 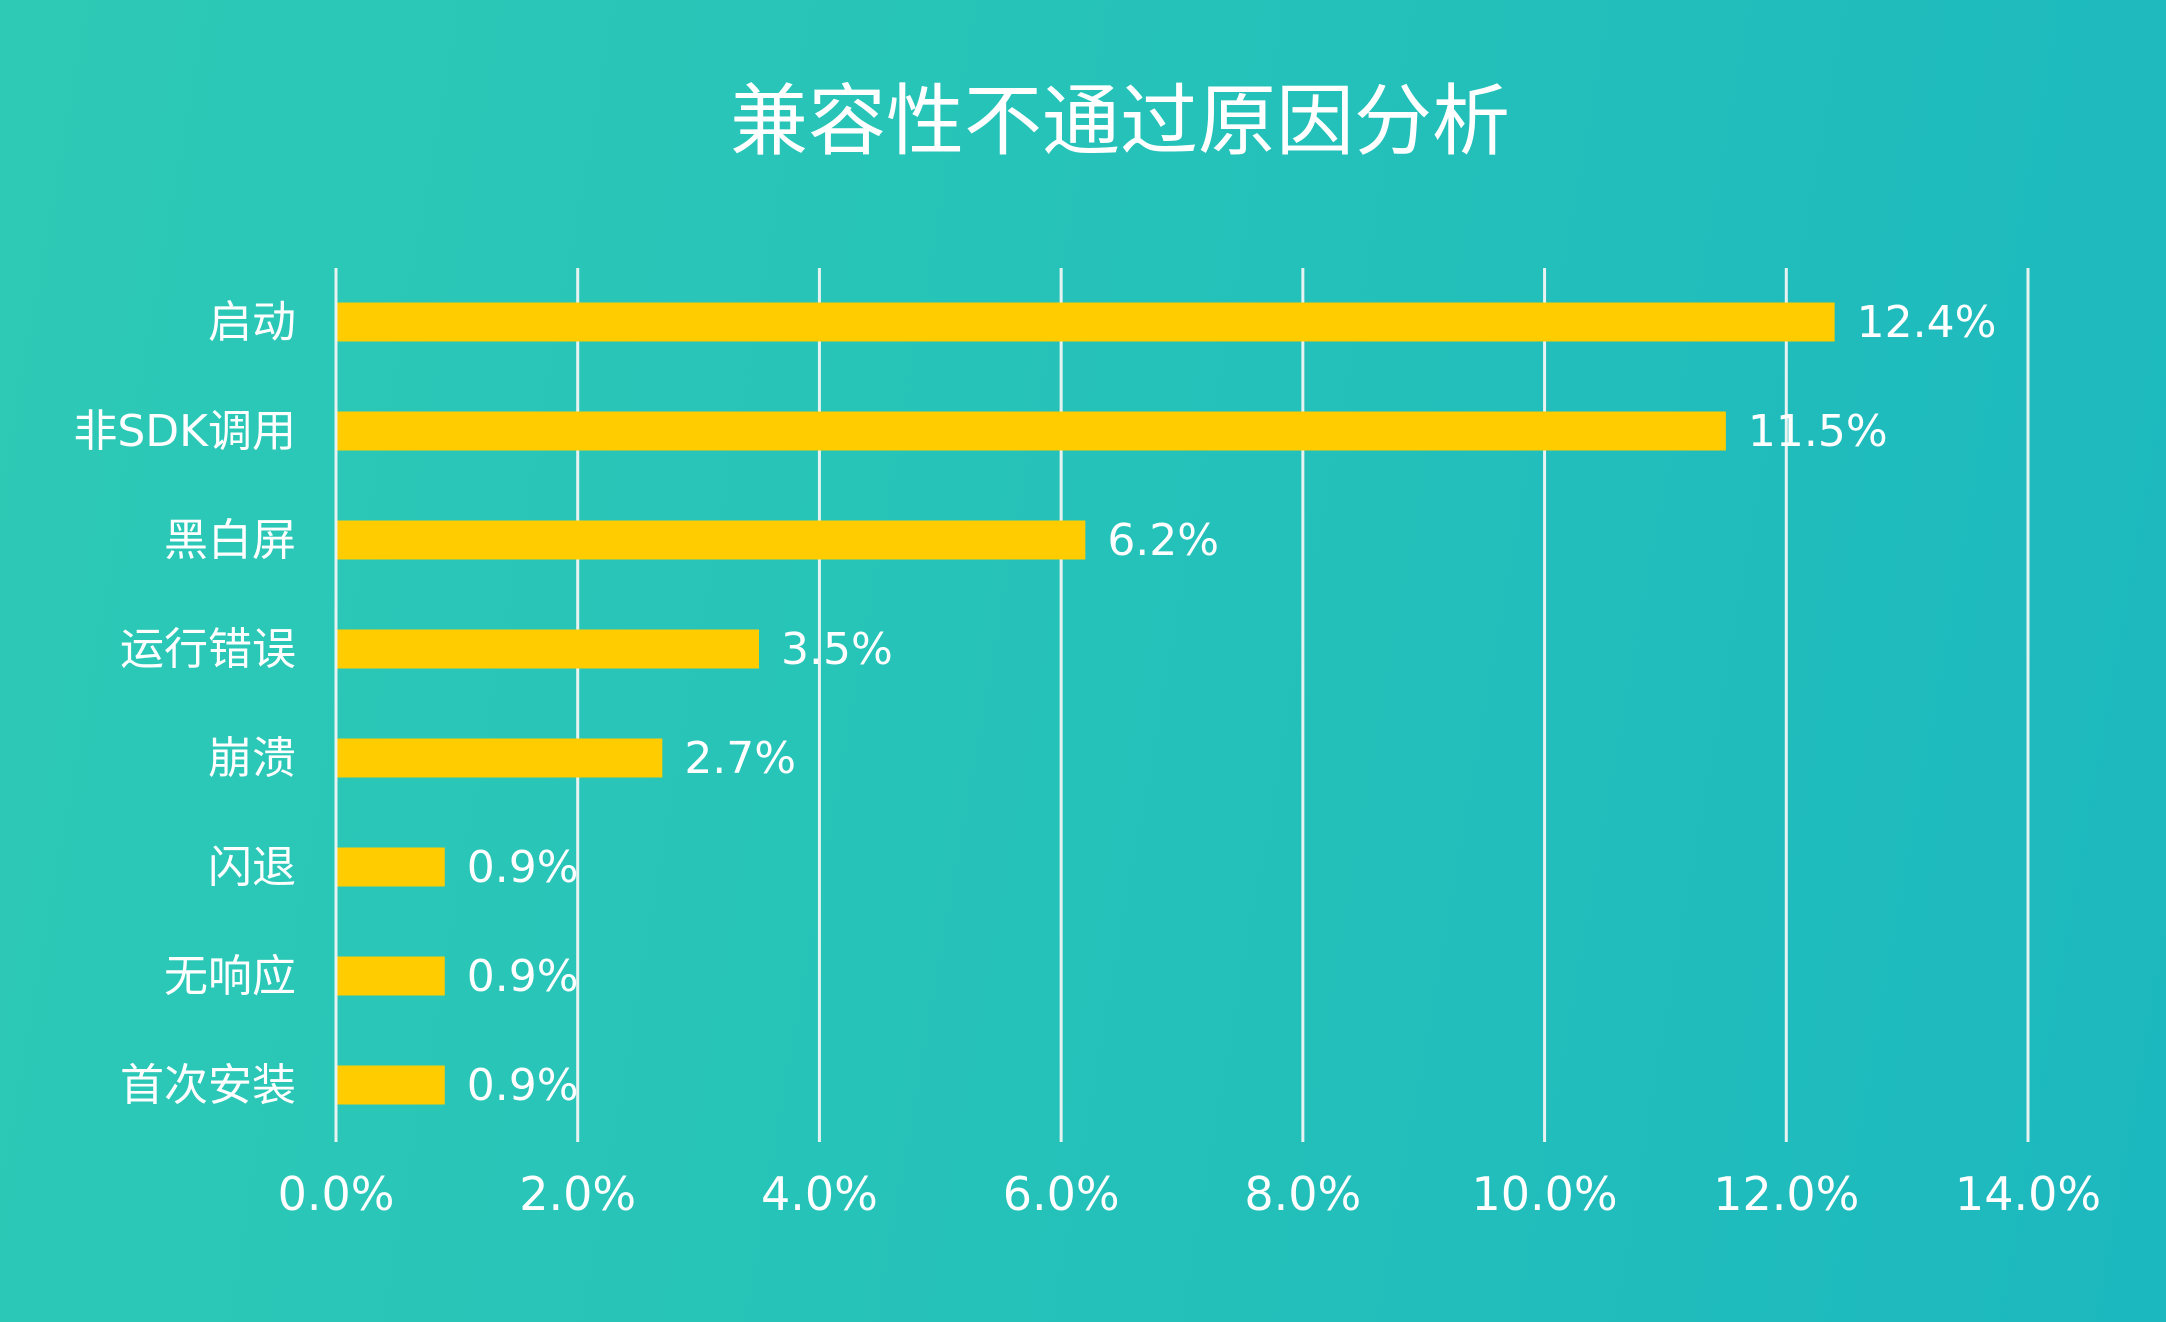 I want to click on category-label: 运行错误, so click(x=208, y=649).